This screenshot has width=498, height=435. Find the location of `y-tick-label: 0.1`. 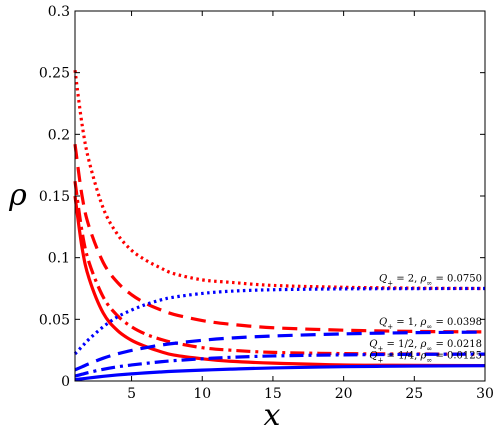

y-tick-label: 0.1 is located at coordinates (59, 259).